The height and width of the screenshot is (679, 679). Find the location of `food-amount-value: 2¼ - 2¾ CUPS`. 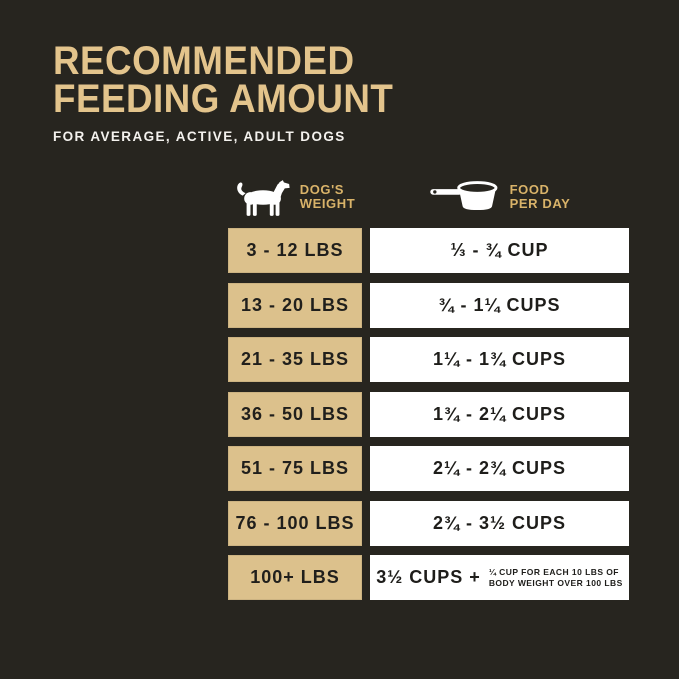

food-amount-value: 2¼ - 2¾ CUPS is located at coordinates (499, 468).